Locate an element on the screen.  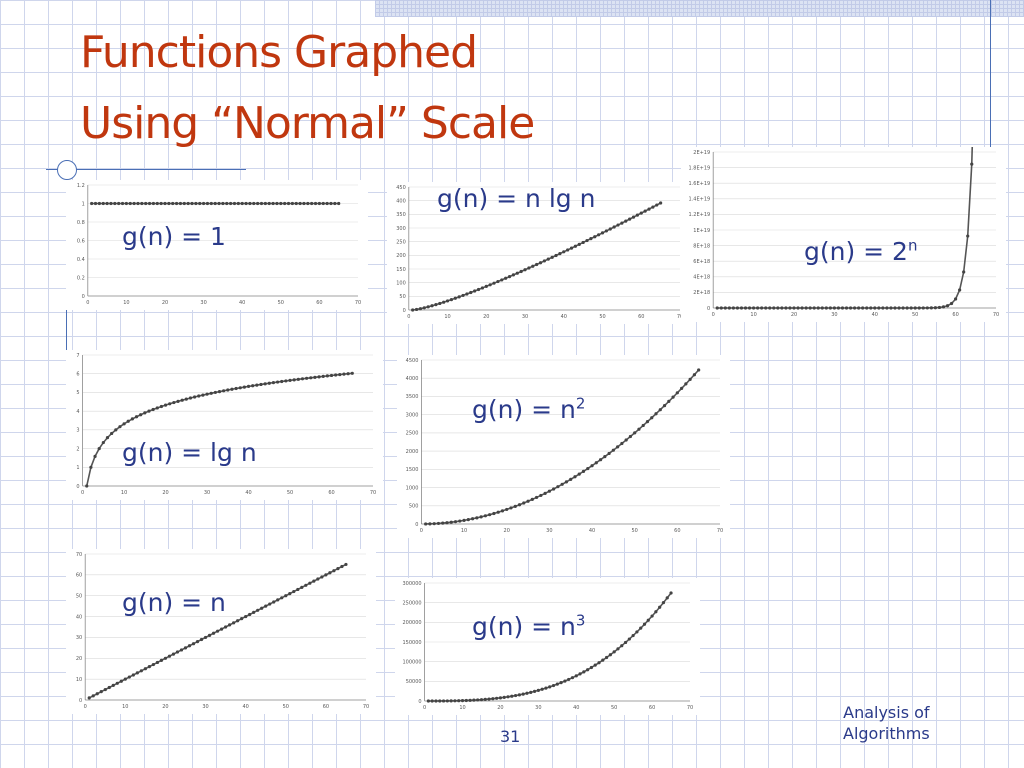
x-tick-label: 10 is located at coordinates (126, 303).